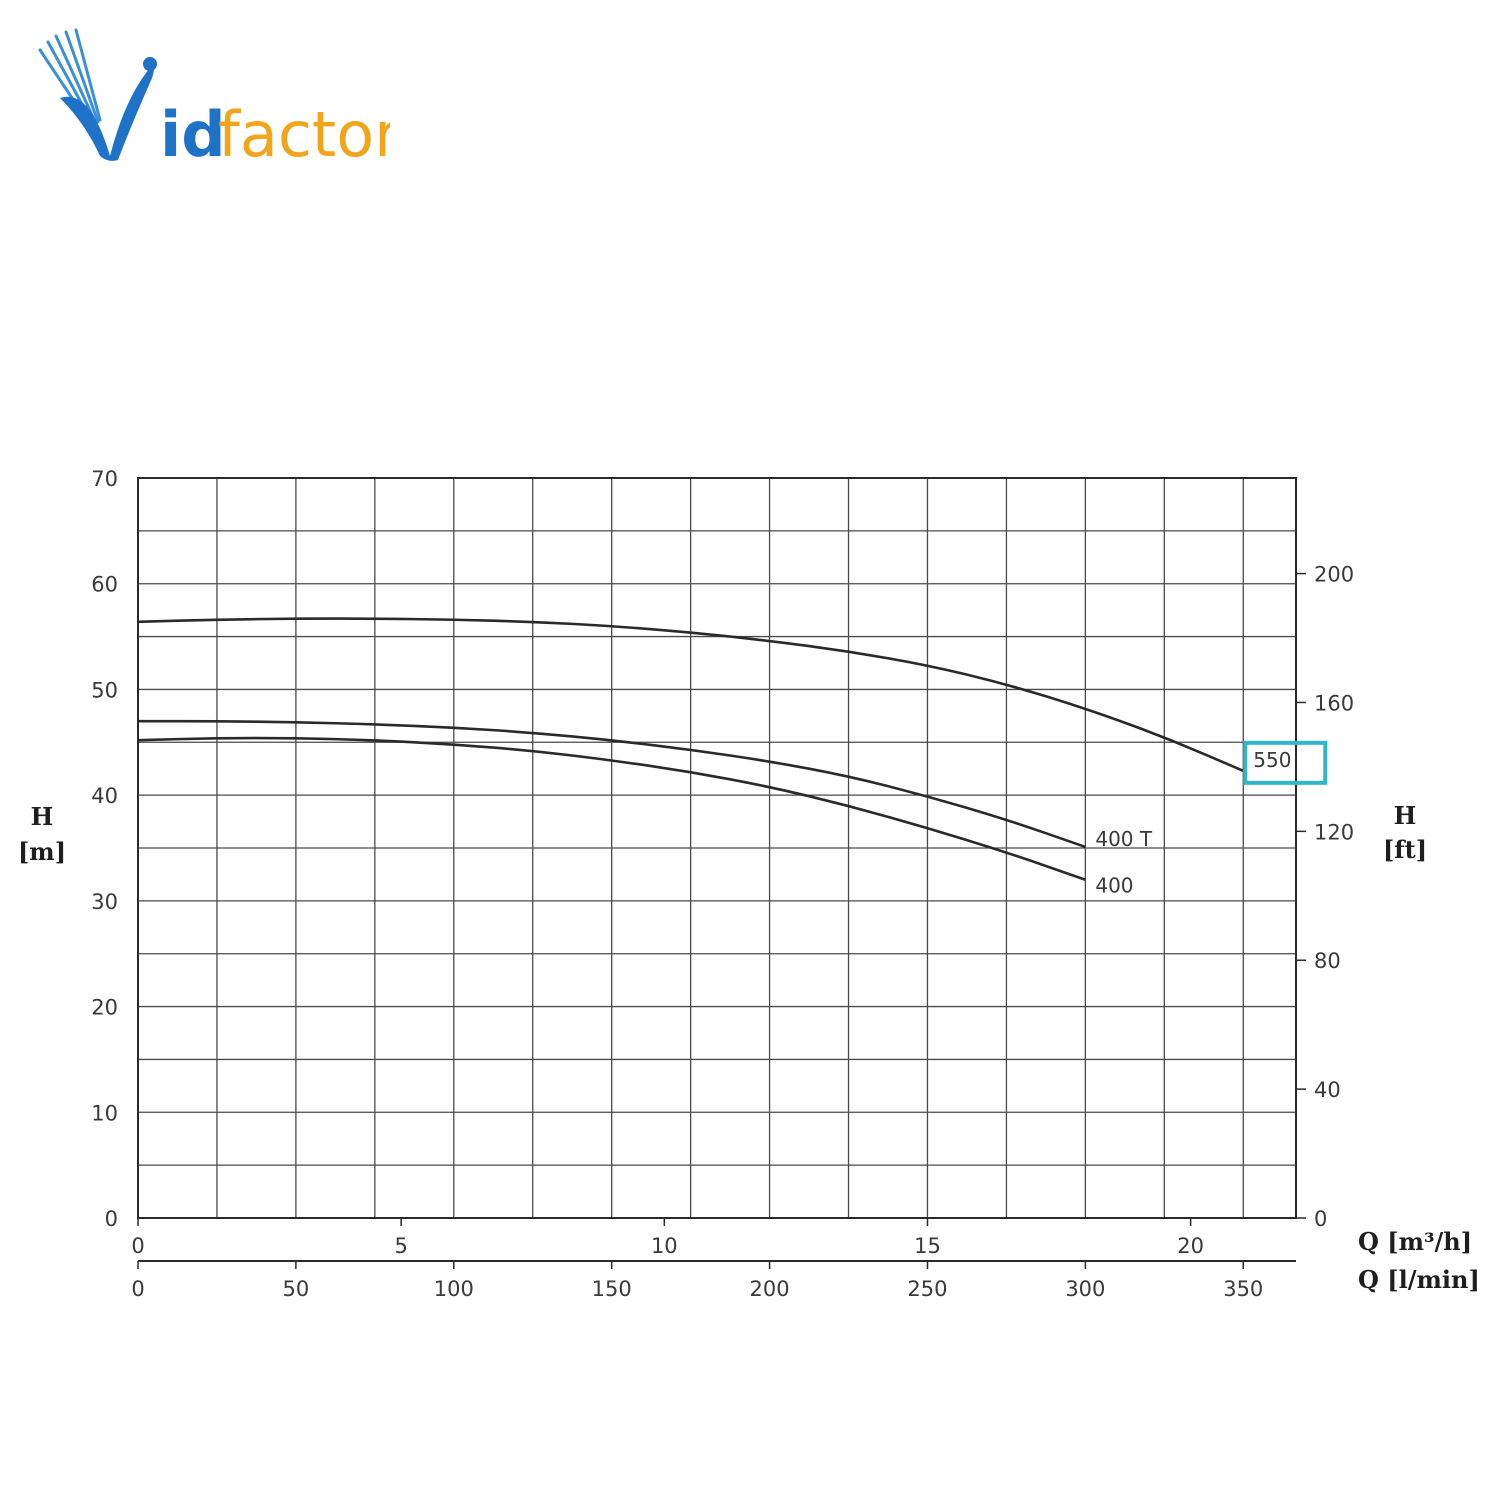 This screenshot has height=1500, width=1500. What do you see at coordinates (612, 784) in the screenshot?
I see `curve-400t` at bounding box center [612, 784].